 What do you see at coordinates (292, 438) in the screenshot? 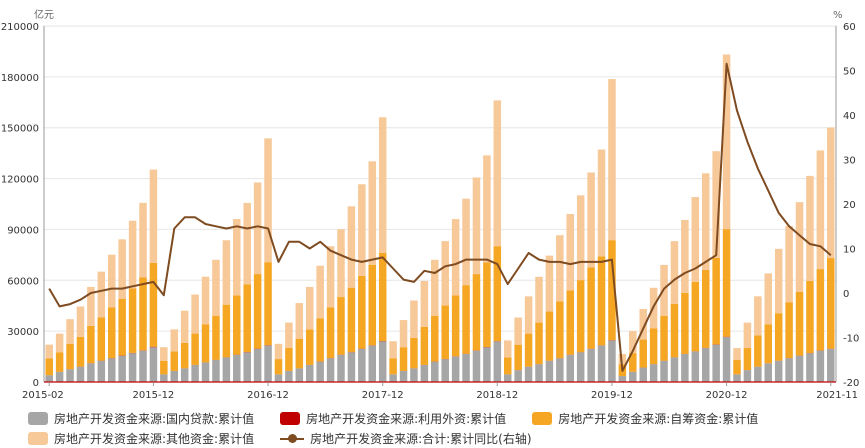
I see `legend-swatch-total-yoy` at bounding box center [292, 438].